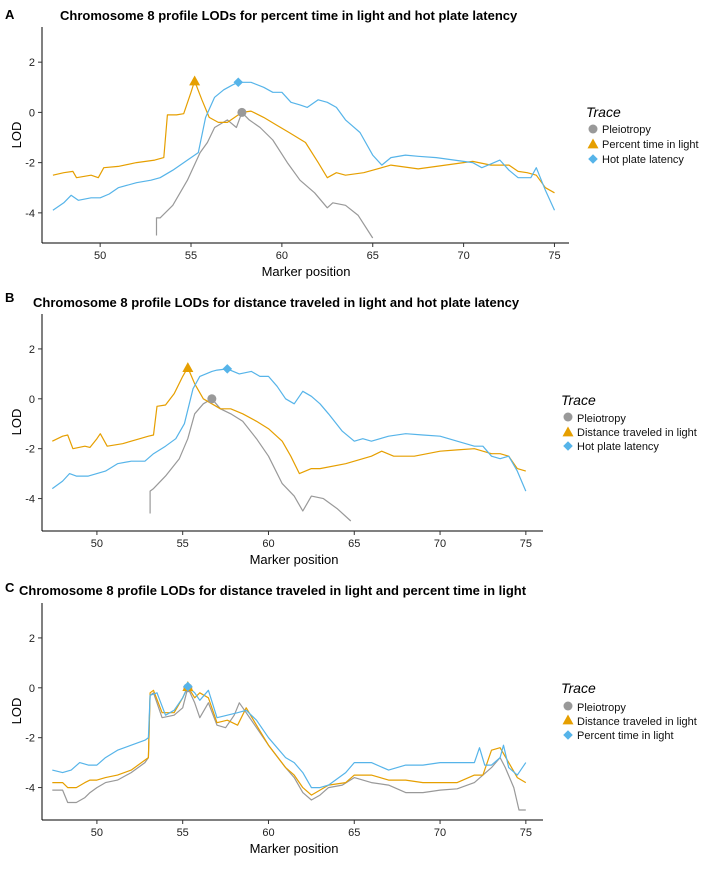 Image resolution: width=720 pixels, height=869 pixels. I want to click on peak-marker-distance-traveled-in-light, so click(188, 367).